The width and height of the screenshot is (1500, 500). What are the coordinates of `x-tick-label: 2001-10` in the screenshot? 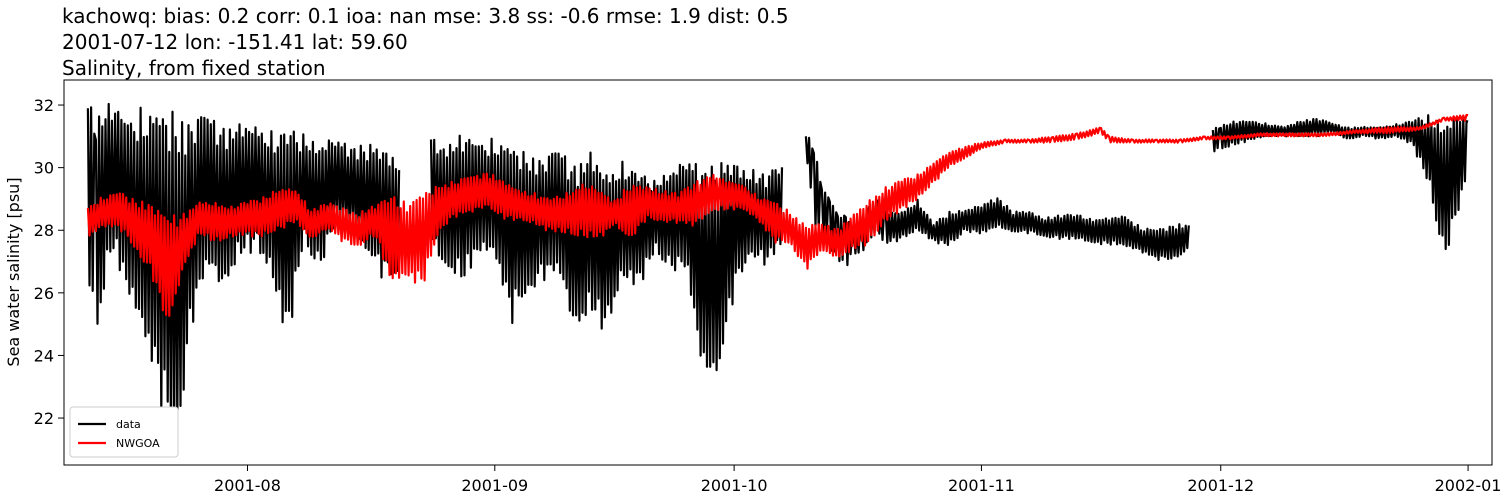 It's located at (734, 485).